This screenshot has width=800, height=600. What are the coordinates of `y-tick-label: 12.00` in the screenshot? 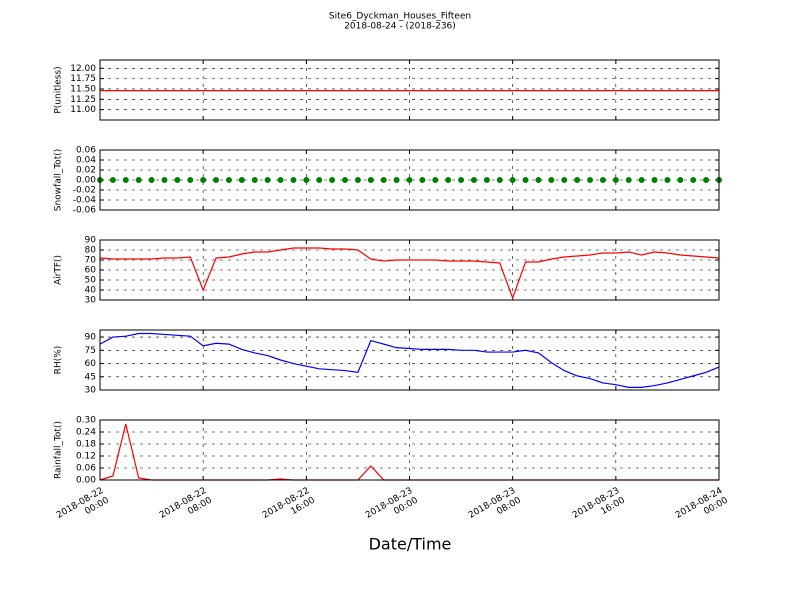 It's located at (83, 69).